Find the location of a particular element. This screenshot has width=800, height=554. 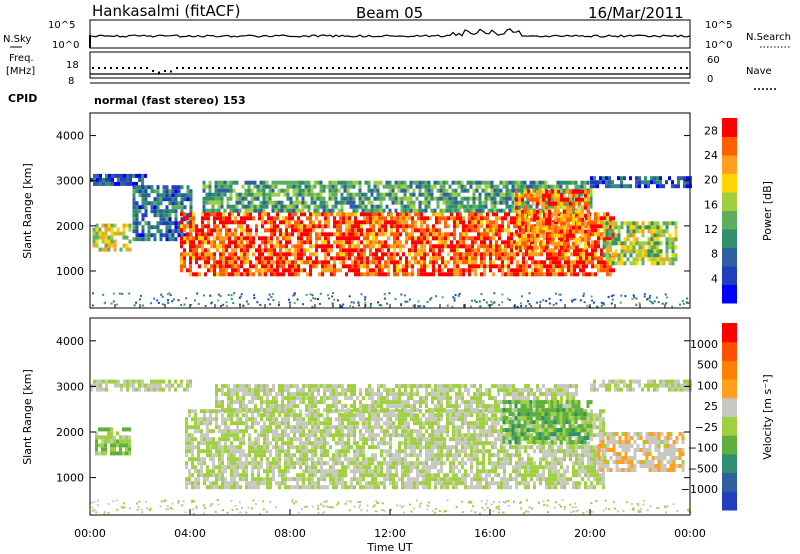

freq-top-tick: 18 is located at coordinates (72, 65).